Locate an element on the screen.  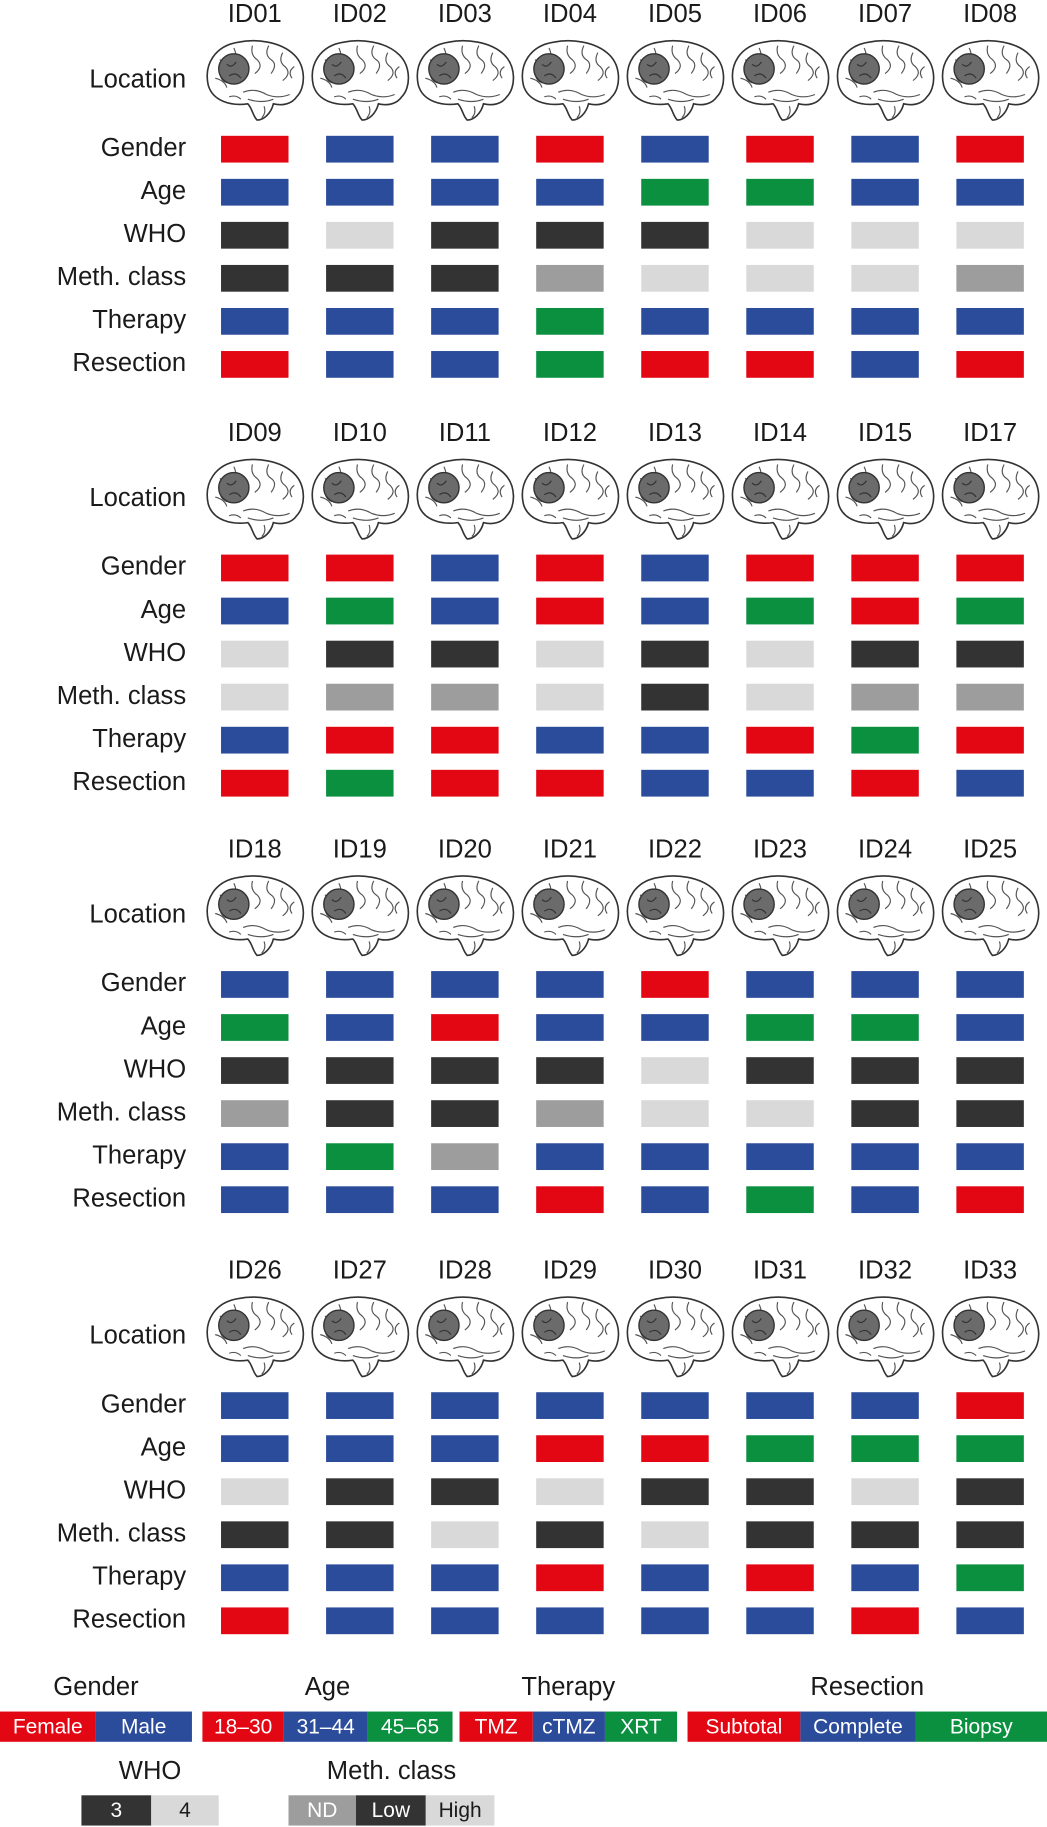
patient-id: ID11 is located at coordinates (465, 433).